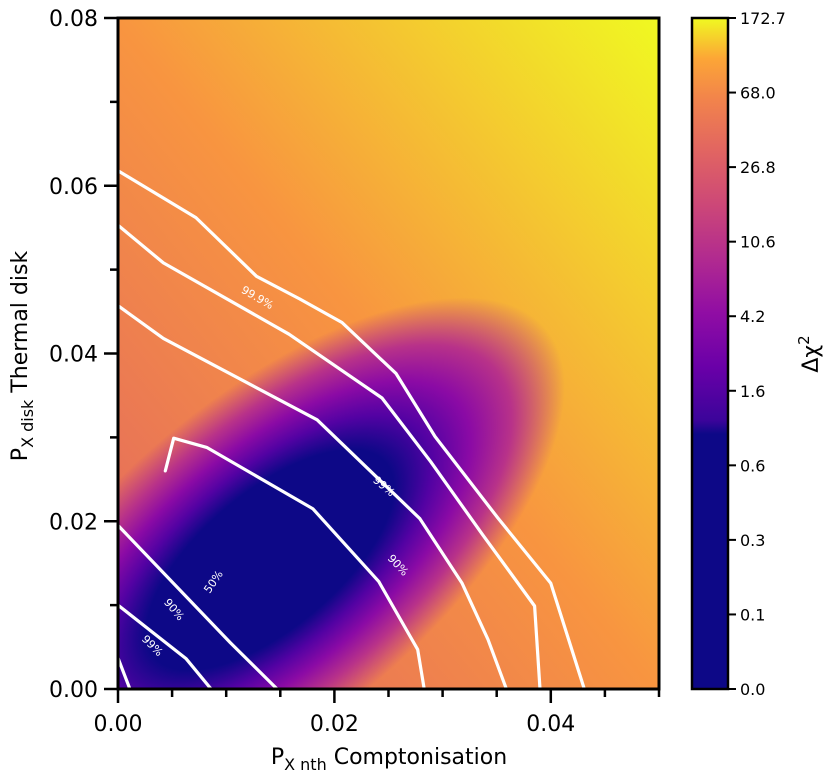 The image size is (830, 783). I want to click on colorbar-gradient, so click(710, 353).